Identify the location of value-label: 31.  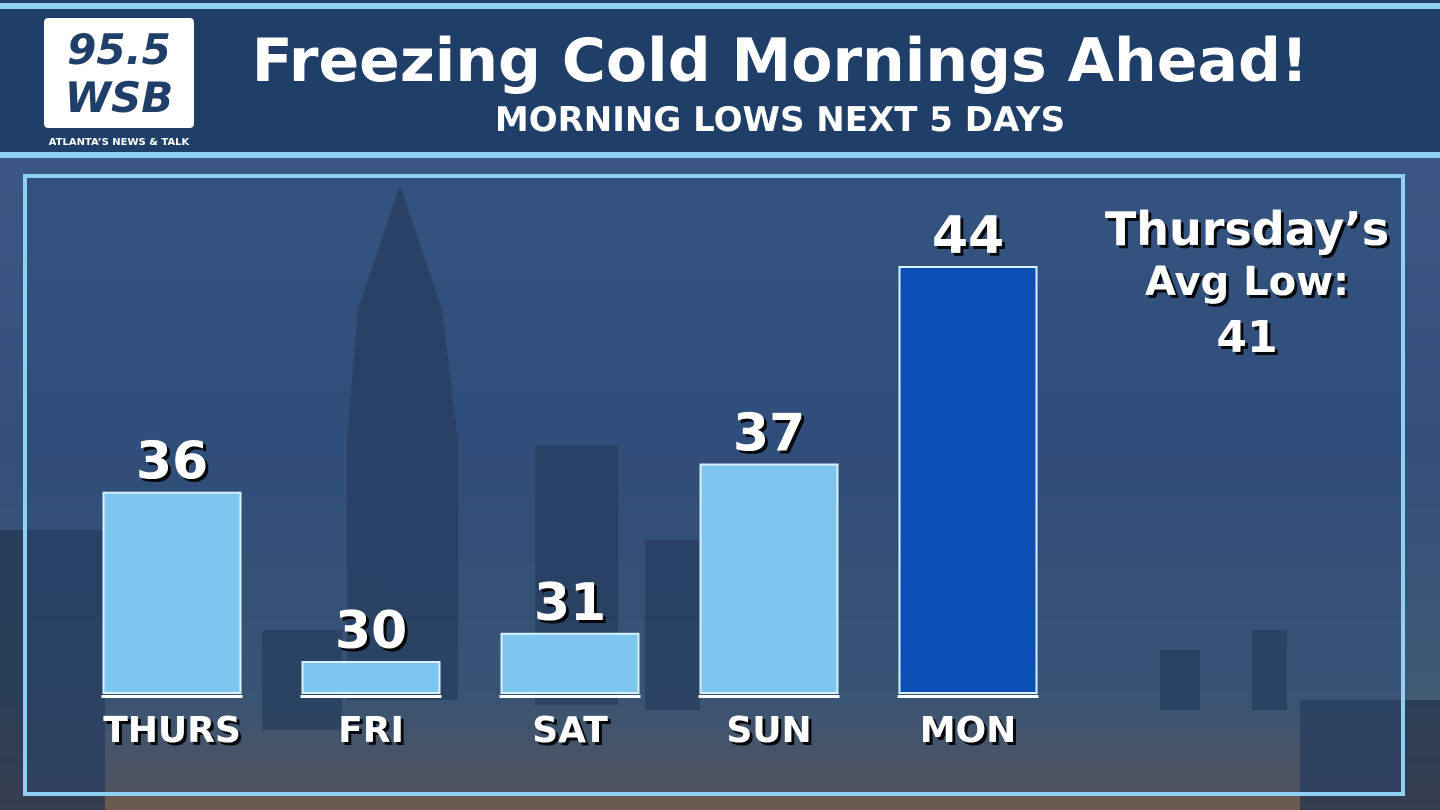
(570, 603).